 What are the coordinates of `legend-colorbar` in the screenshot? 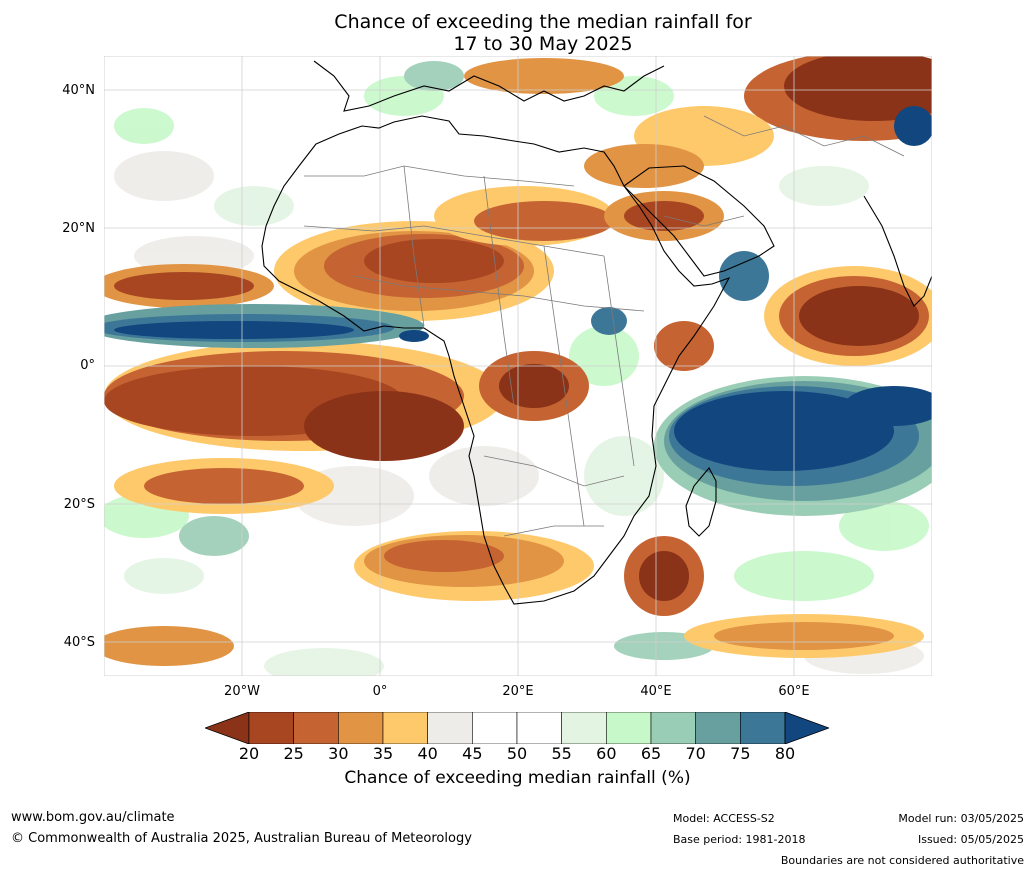 It's located at (517, 728).